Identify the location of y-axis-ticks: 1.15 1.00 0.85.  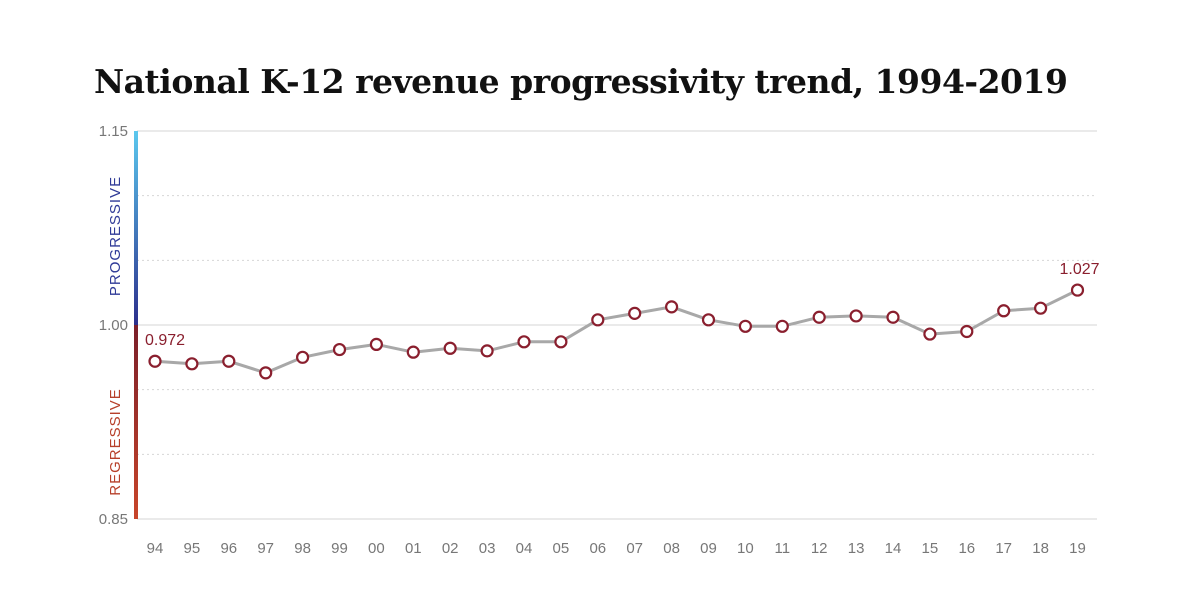
(113, 325).